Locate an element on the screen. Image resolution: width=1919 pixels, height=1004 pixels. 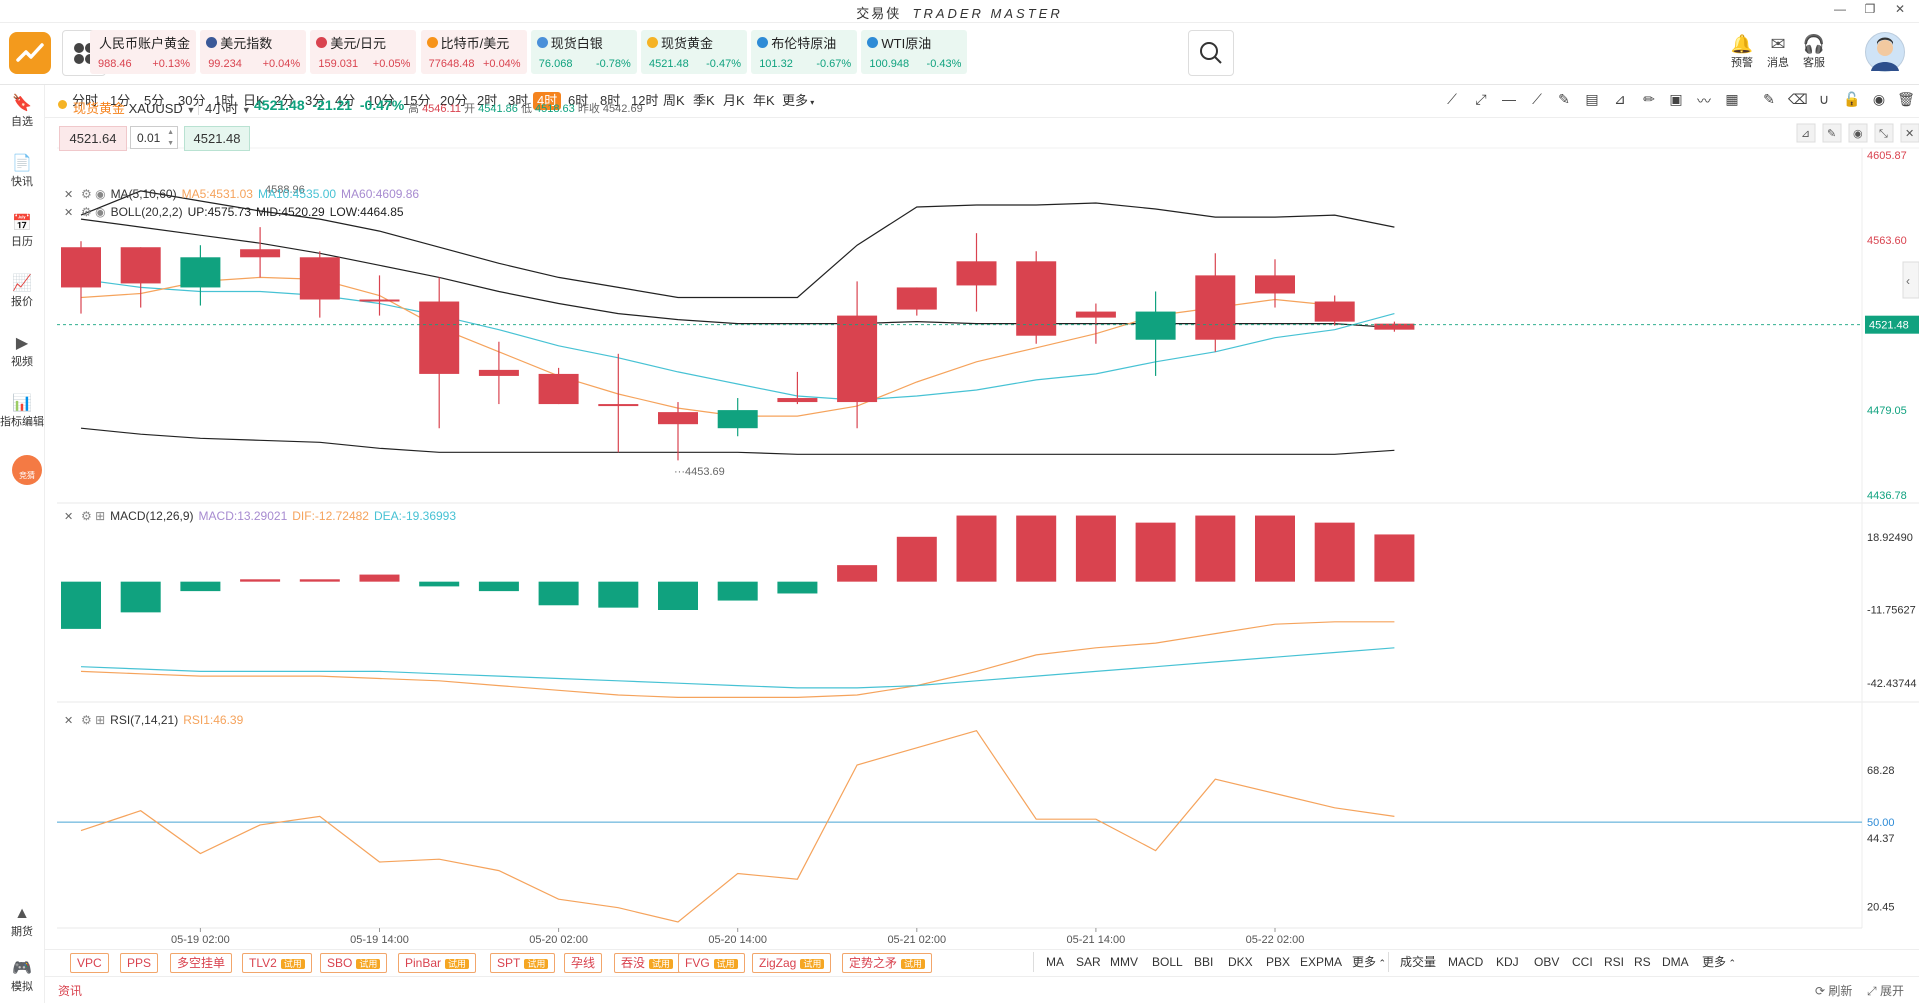
sub-indicator-7: DMA is located at coordinates (1675, 962).